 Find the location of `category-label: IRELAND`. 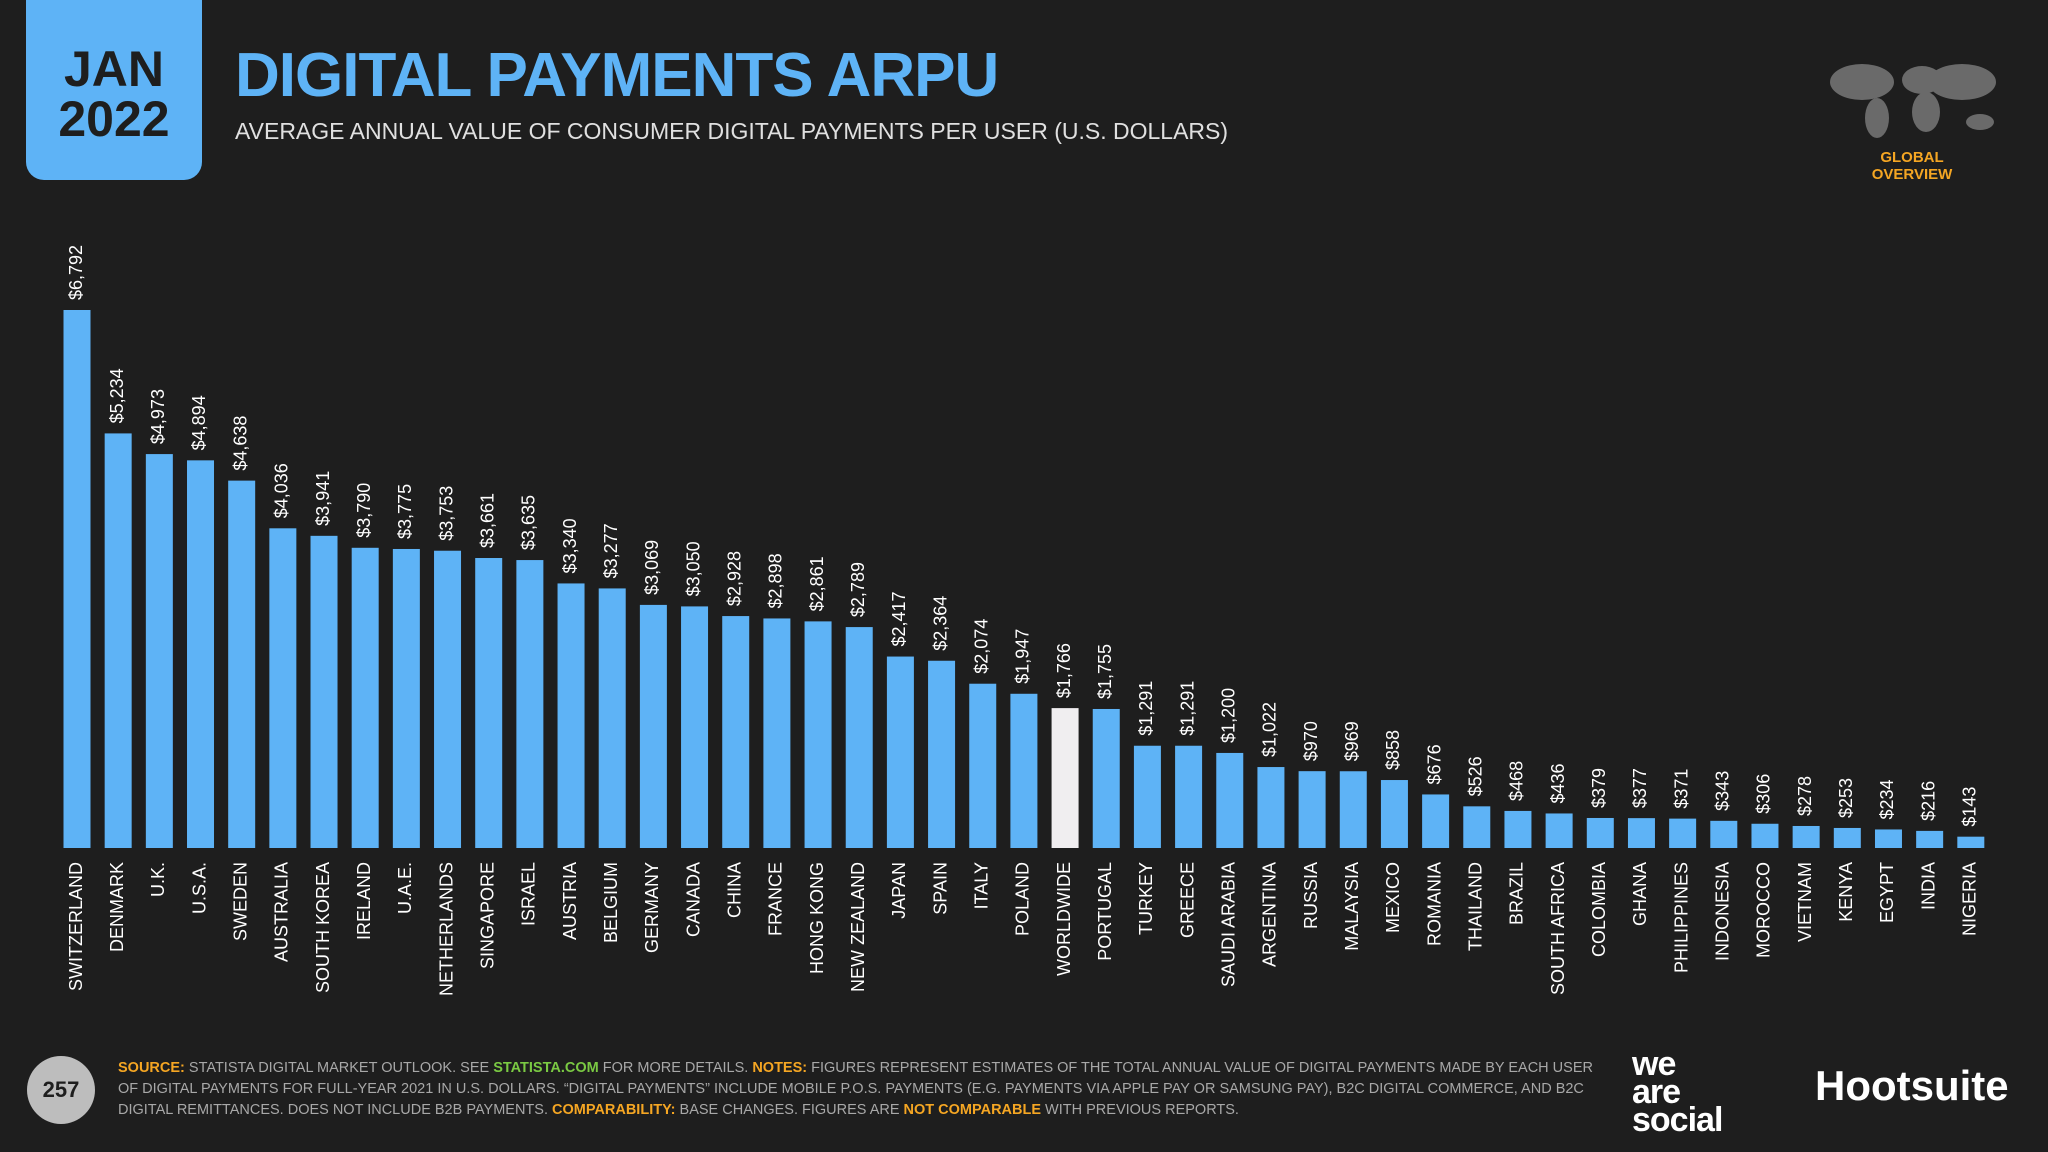

category-label: IRELAND is located at coordinates (364, 901).